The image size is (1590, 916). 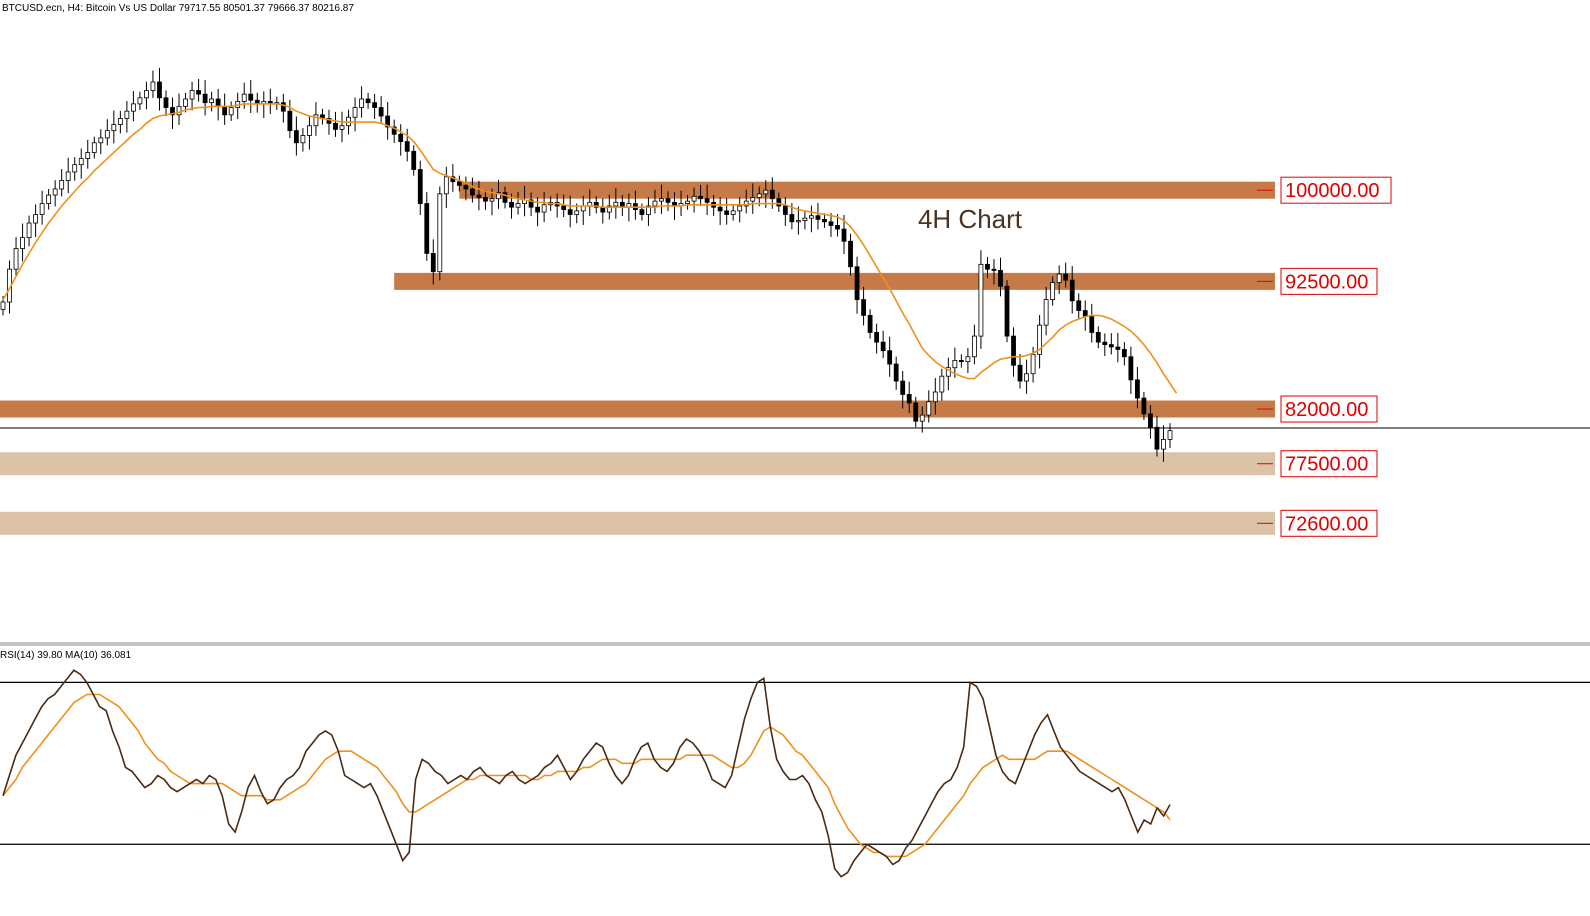 What do you see at coordinates (1326, 524) in the screenshot?
I see `level-label-4: 72600.00` at bounding box center [1326, 524].